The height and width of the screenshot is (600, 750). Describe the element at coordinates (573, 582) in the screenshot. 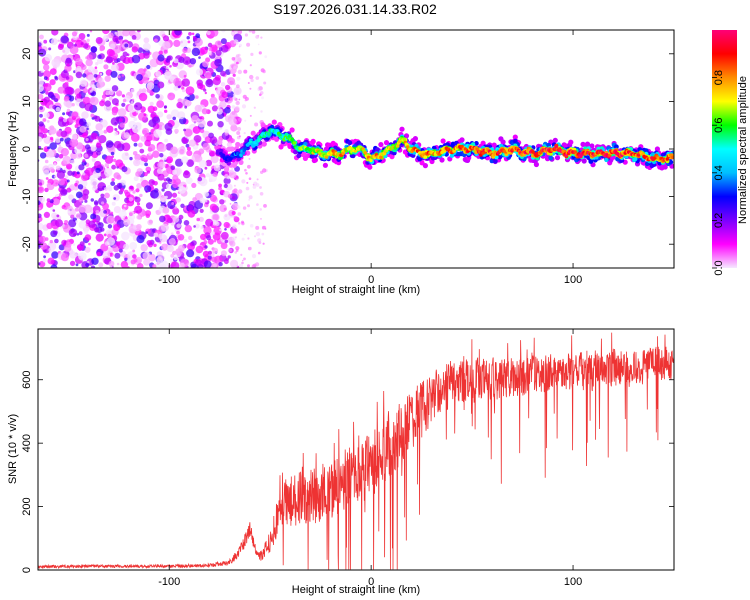

I see `snr-x-tick-label: 100` at that location.